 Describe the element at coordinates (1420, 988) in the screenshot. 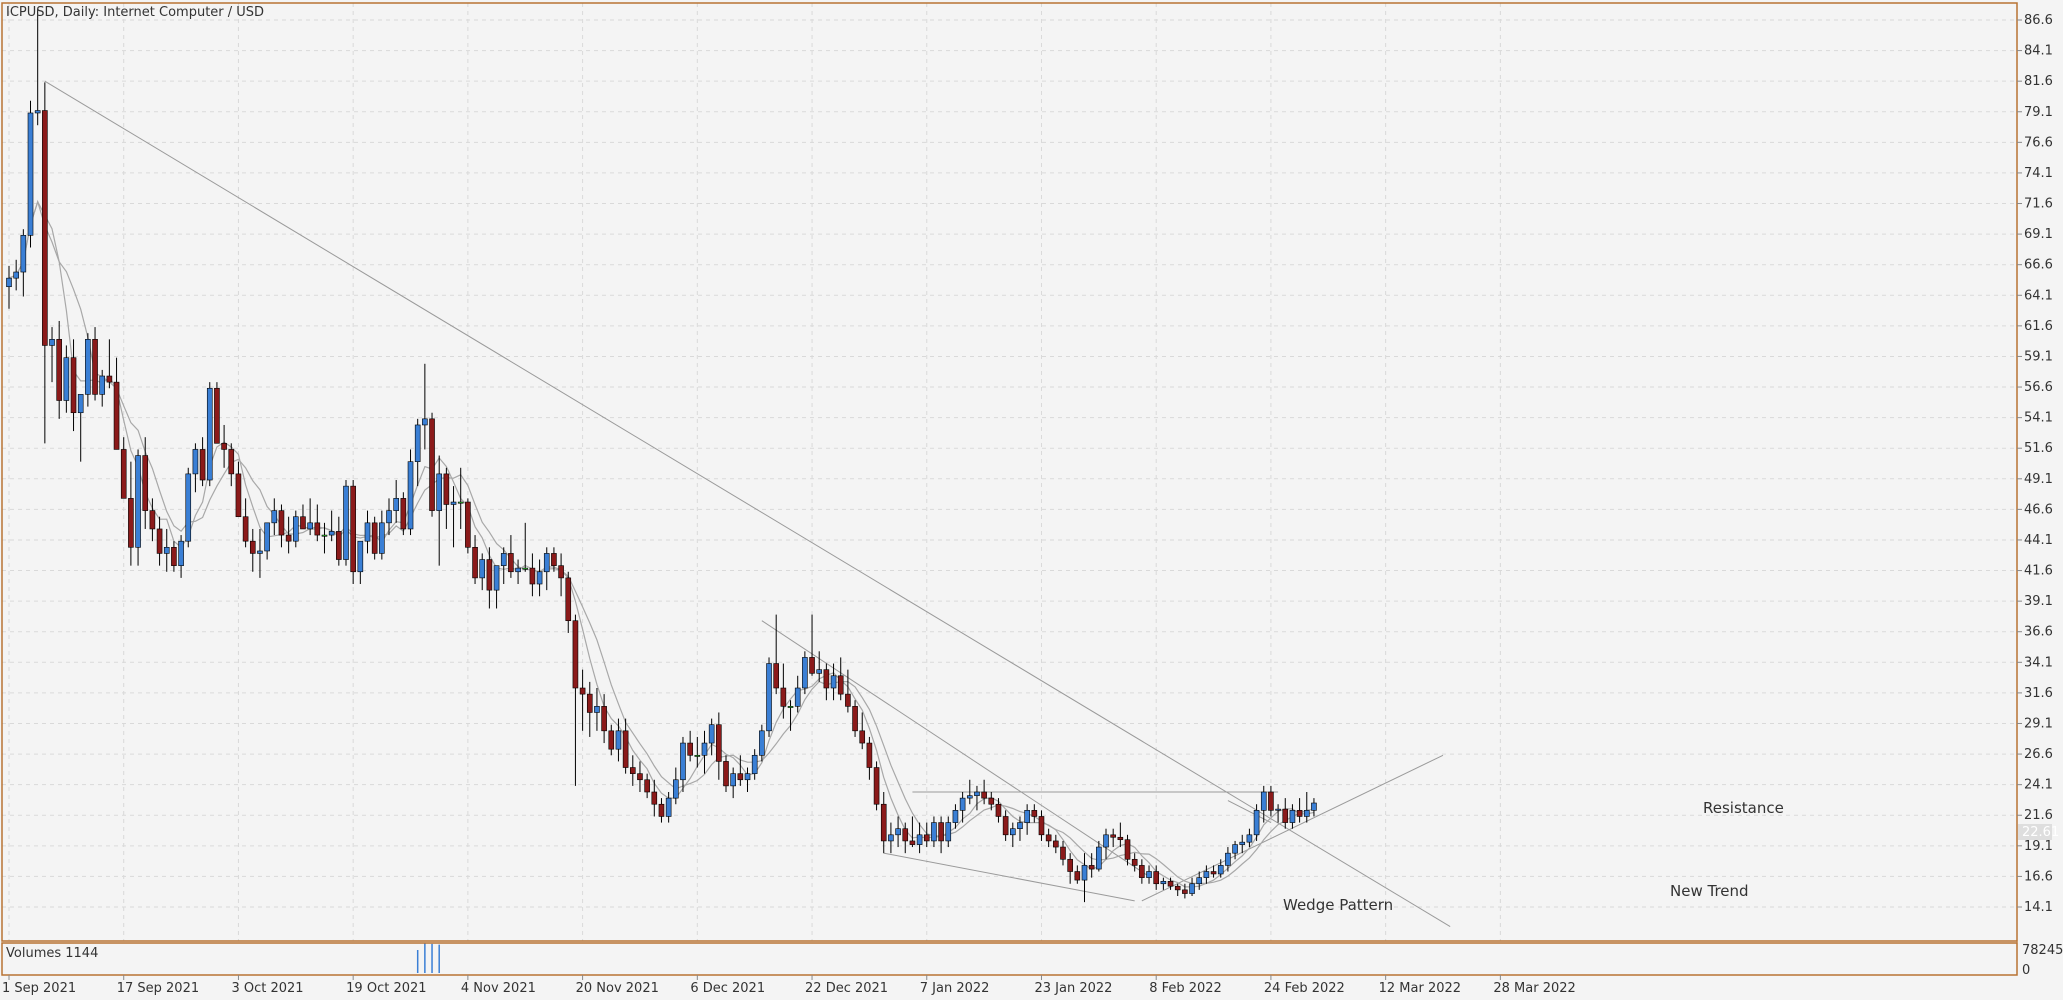

I see `date-tick-label: 12 Mar 2022` at that location.